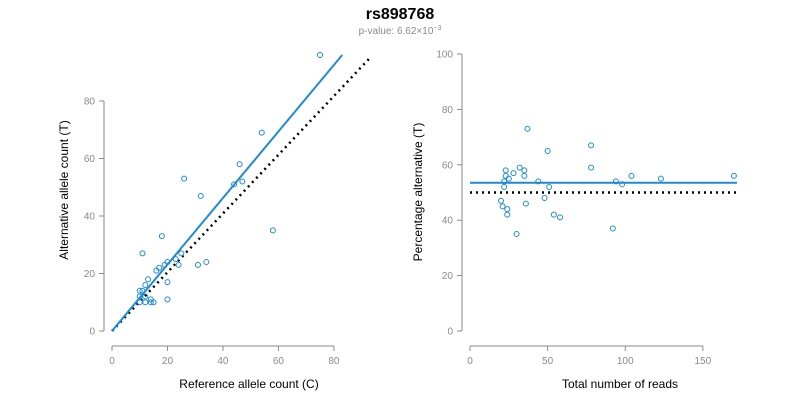  Describe the element at coordinates (396, 31) in the screenshot. I see `chart-subtitle-base: p-value: 6.62×10` at that location.